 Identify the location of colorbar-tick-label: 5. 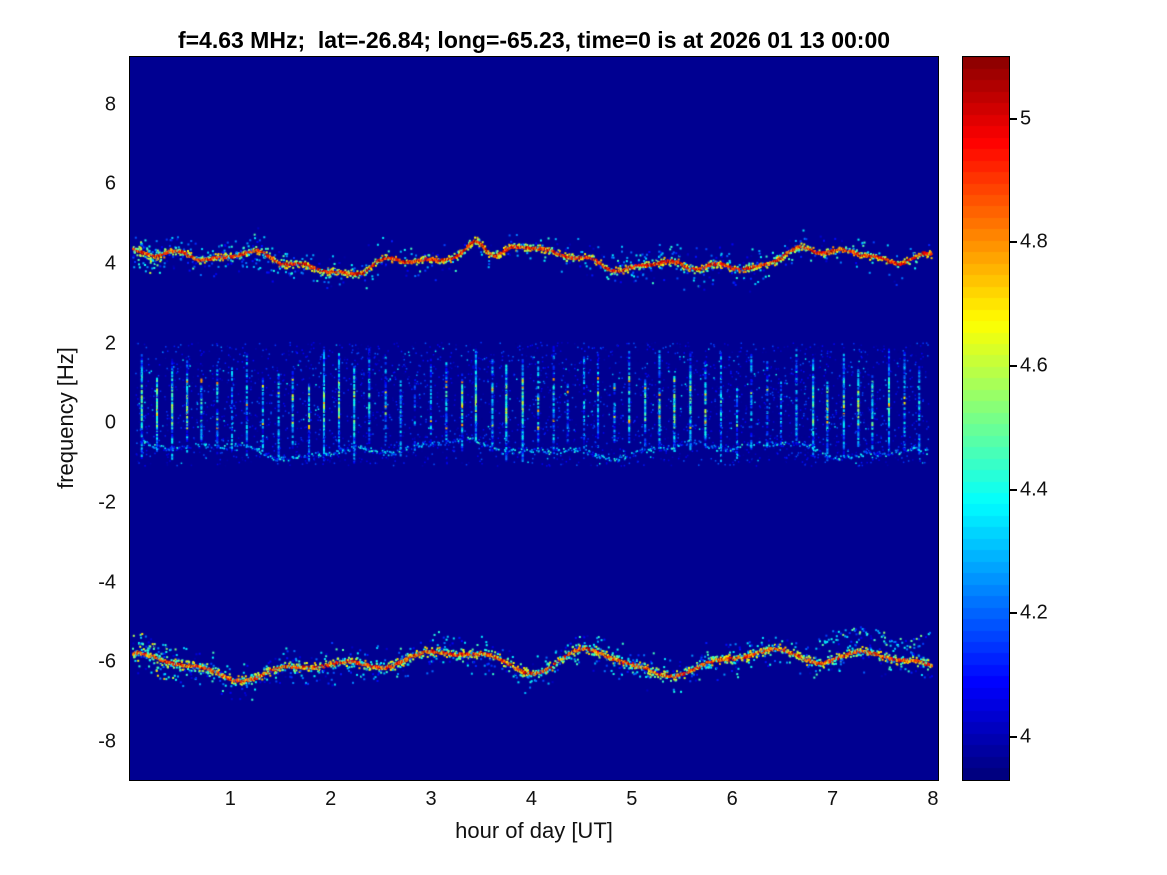
(1026, 118).